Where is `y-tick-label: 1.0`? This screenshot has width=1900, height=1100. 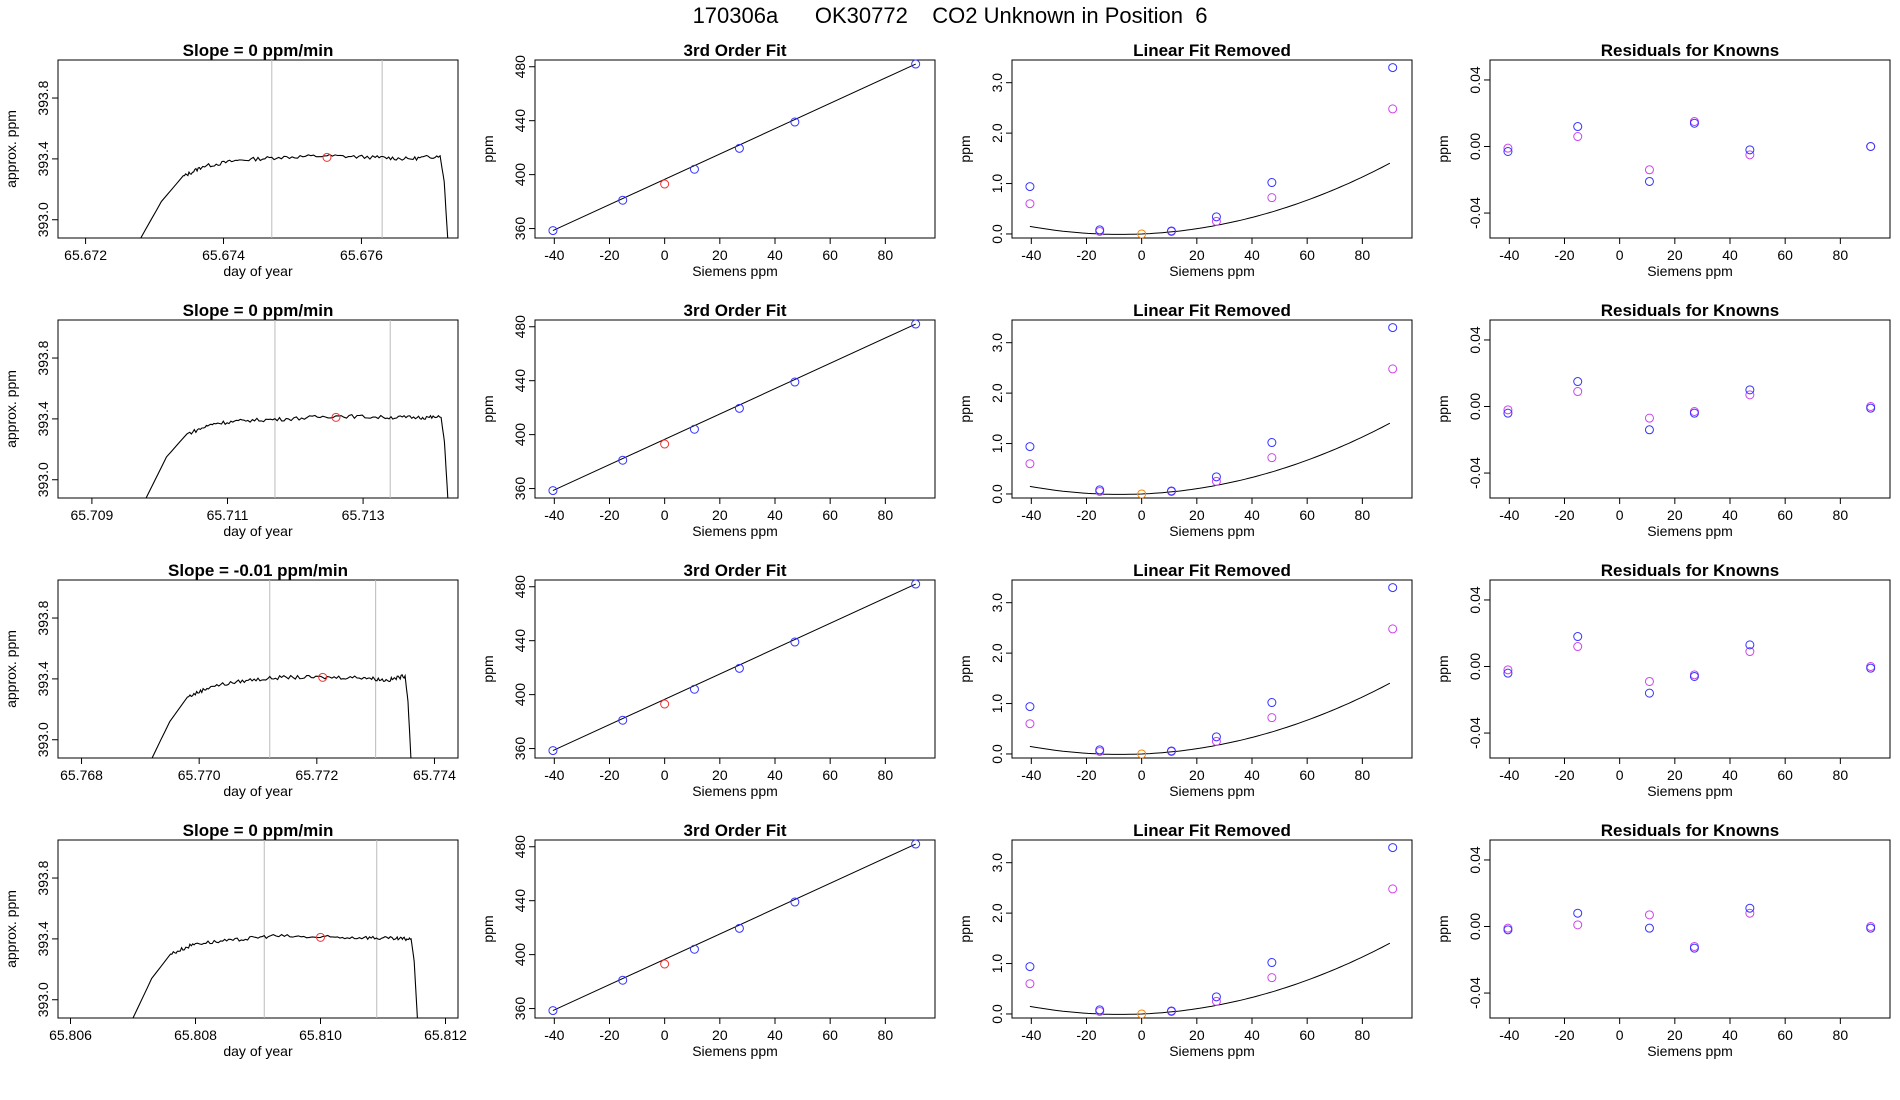 y-tick-label: 1.0 is located at coordinates (997, 704).